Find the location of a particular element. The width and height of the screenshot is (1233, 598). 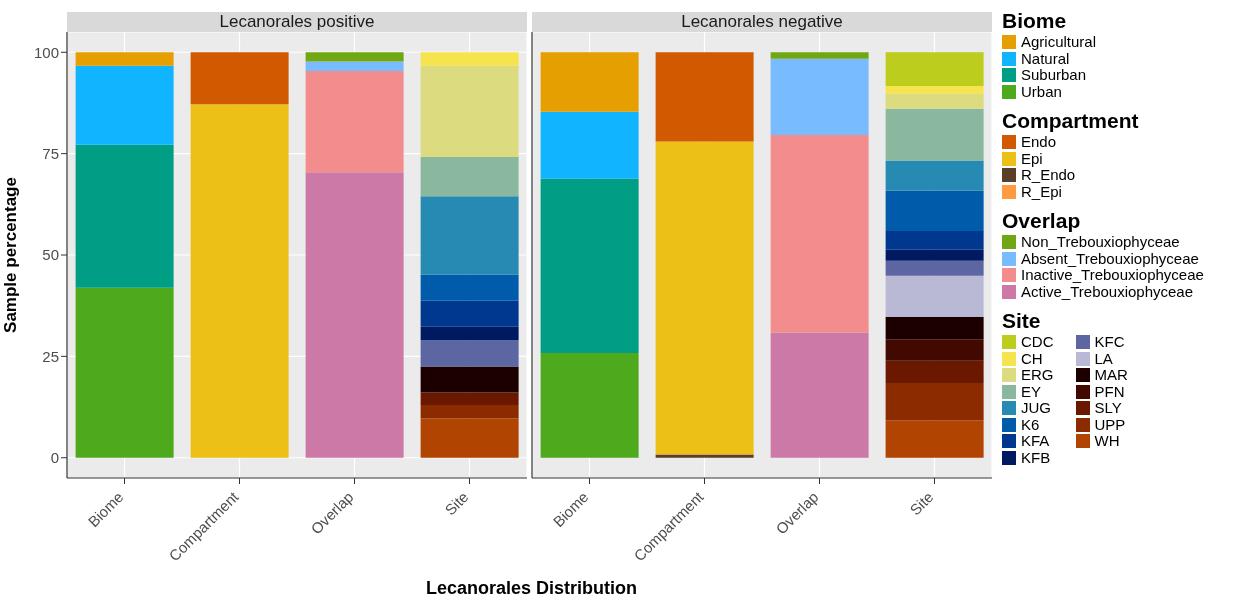

legend-label: SLY is located at coordinates (1108, 408).